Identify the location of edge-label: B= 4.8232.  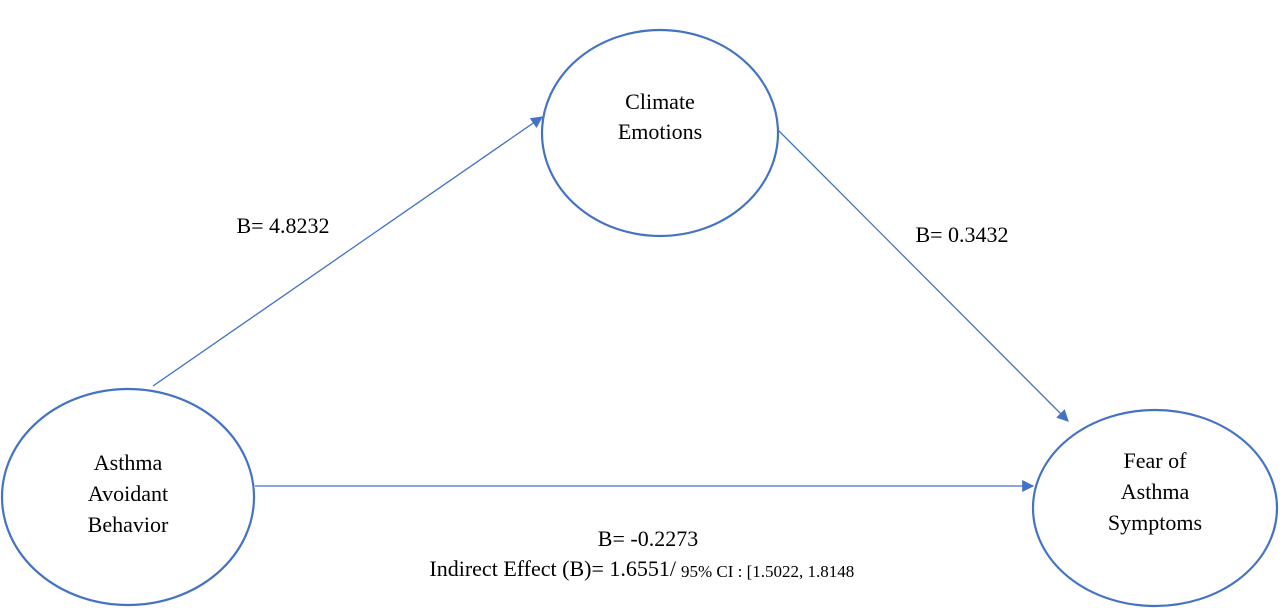
(282, 225).